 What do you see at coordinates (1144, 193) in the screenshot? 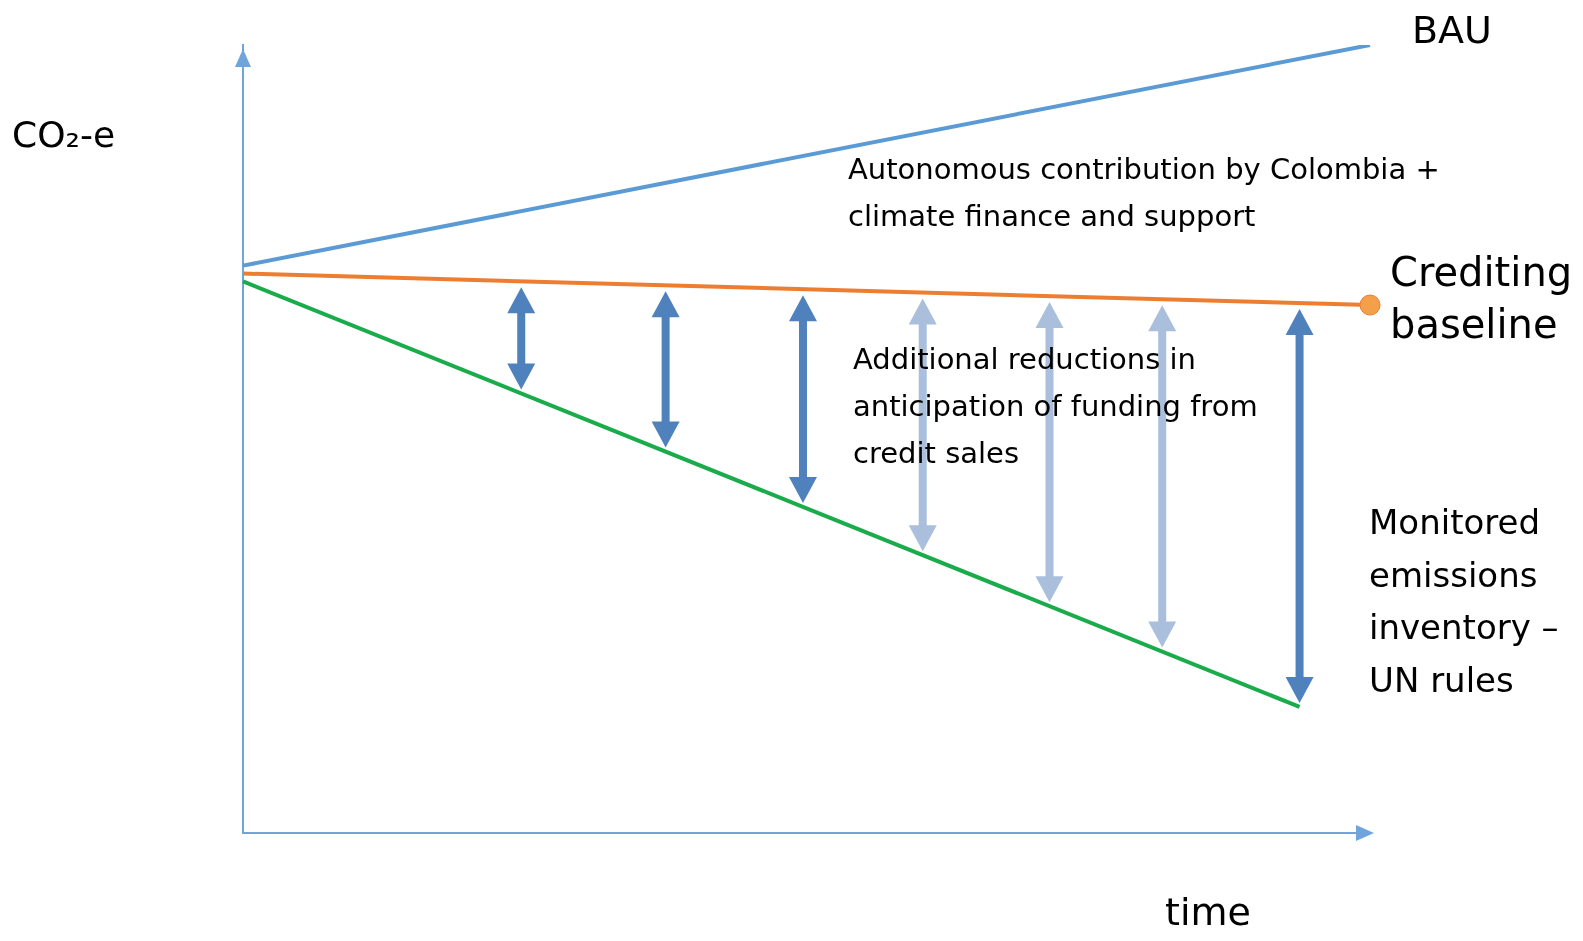
I see `annotation: Autonomous contribution by Colombia + climate finance and support` at bounding box center [1144, 193].